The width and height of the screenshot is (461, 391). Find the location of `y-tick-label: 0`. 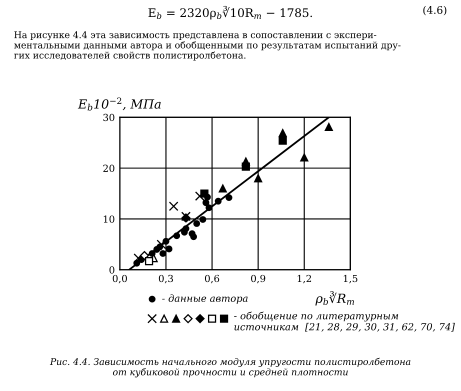

y-tick-label: 0 is located at coordinates (111, 270).